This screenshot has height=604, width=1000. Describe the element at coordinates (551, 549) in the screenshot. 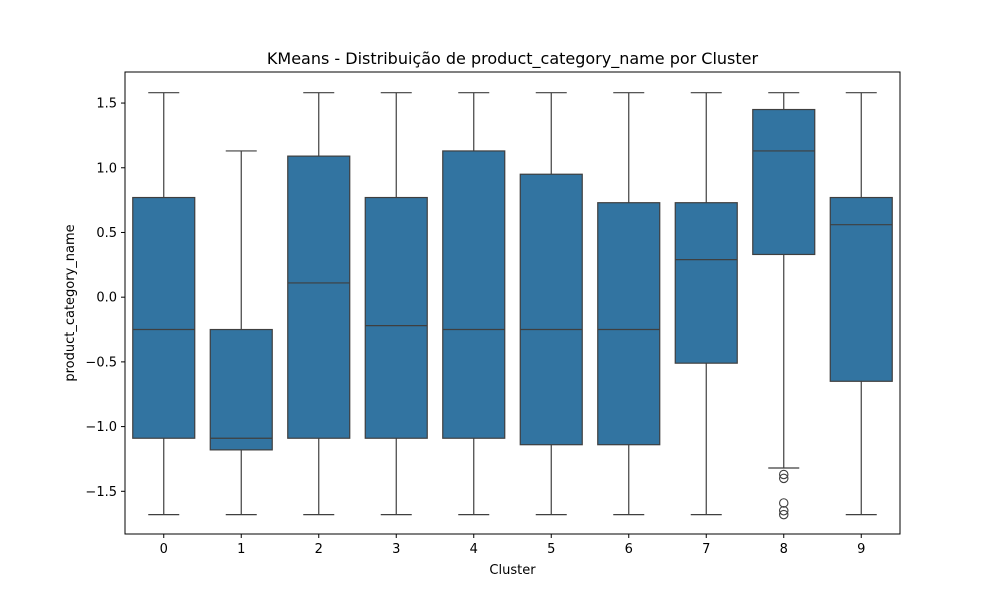

I see `x-tick-label: 5` at that location.